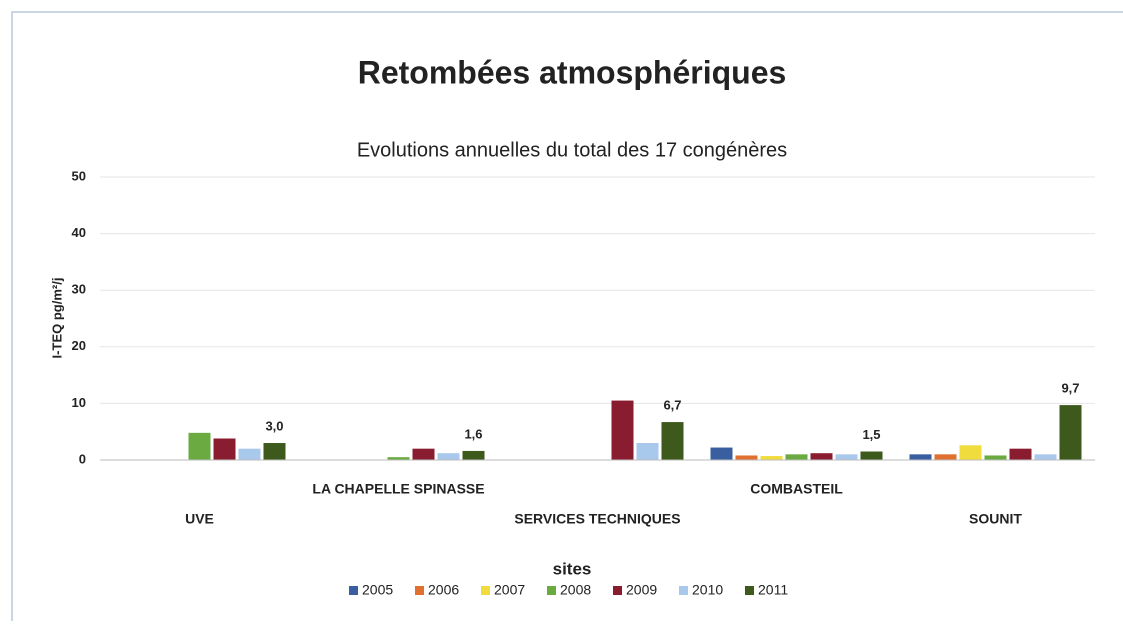 The width and height of the screenshot is (1123, 626). I want to click on x-tick-label: LA CHAPELLE SPINASSE, so click(398, 489).